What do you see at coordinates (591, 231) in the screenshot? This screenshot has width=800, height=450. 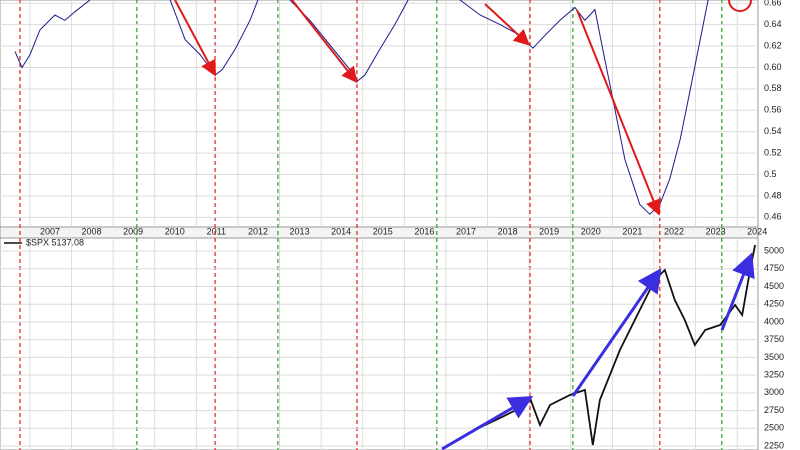 I see `x-tick-label: 2020` at bounding box center [591, 231].